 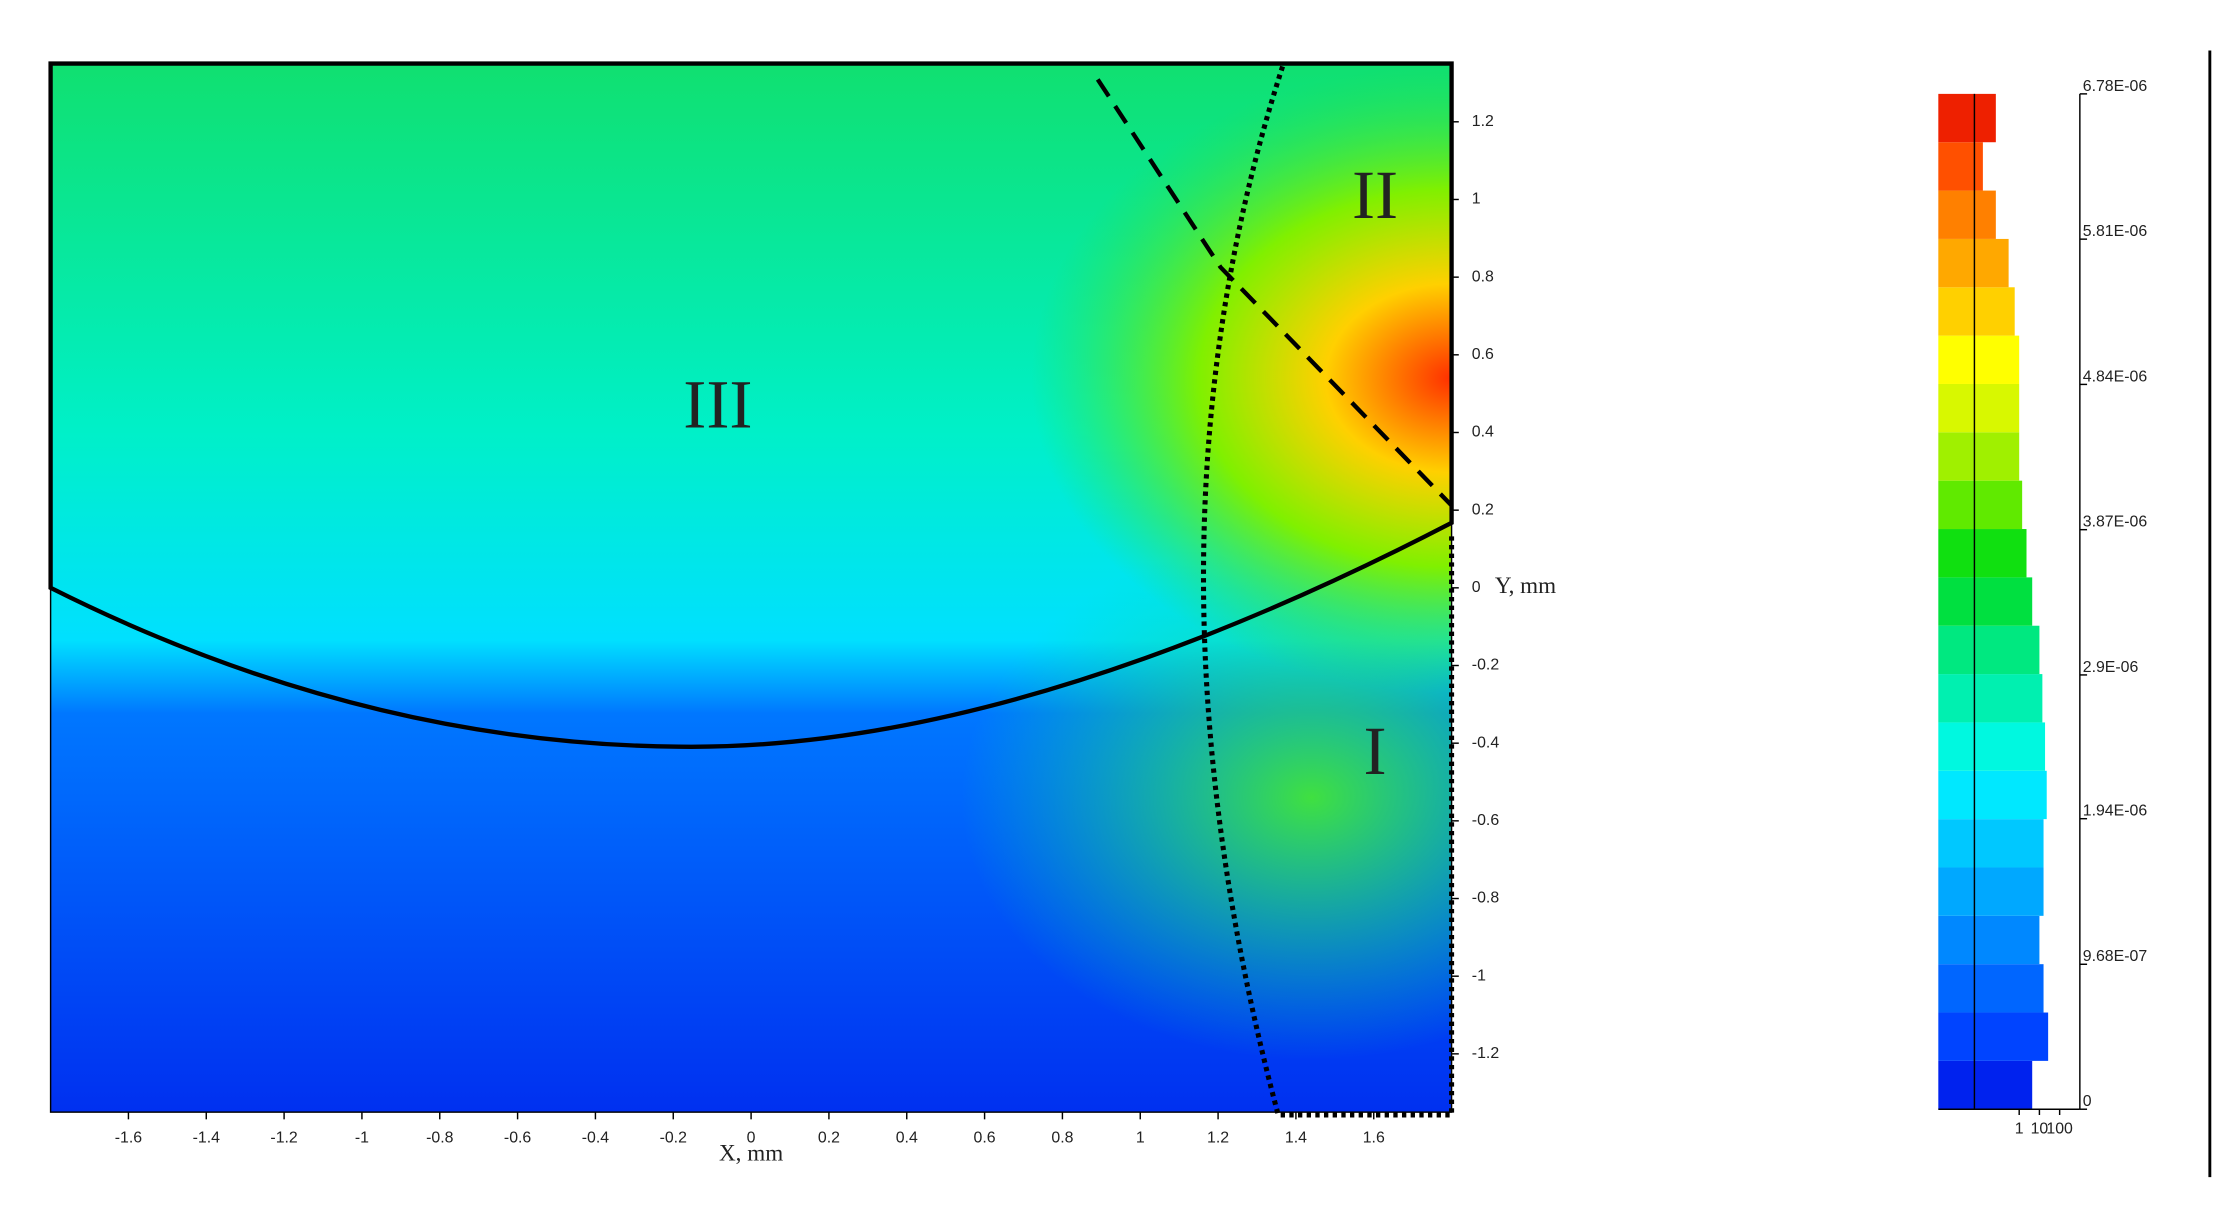 What do you see at coordinates (2115, 86) in the screenshot?
I see `colorbar-tick-label: 6.78E-06` at bounding box center [2115, 86].